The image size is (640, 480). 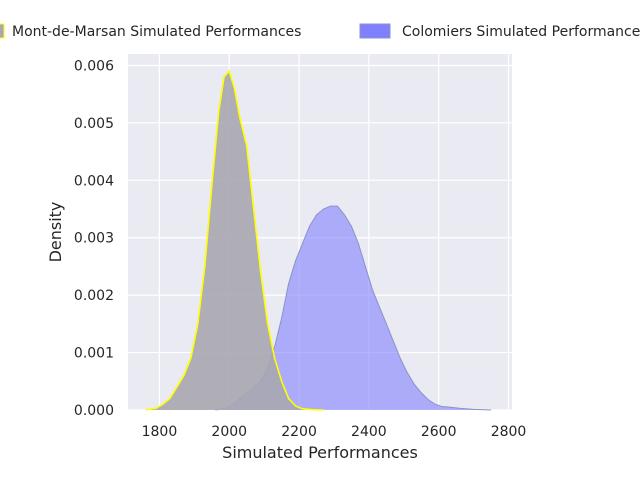 I want to click on x-tick-label-2600: 2600, so click(x=439, y=432).